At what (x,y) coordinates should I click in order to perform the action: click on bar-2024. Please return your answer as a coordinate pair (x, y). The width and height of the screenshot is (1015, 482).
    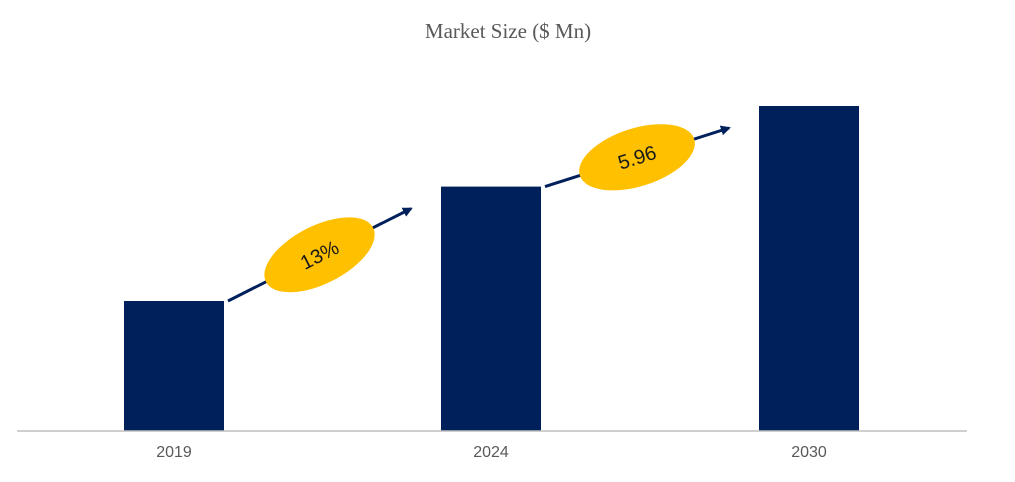
    Looking at the image, I should click on (491, 308).